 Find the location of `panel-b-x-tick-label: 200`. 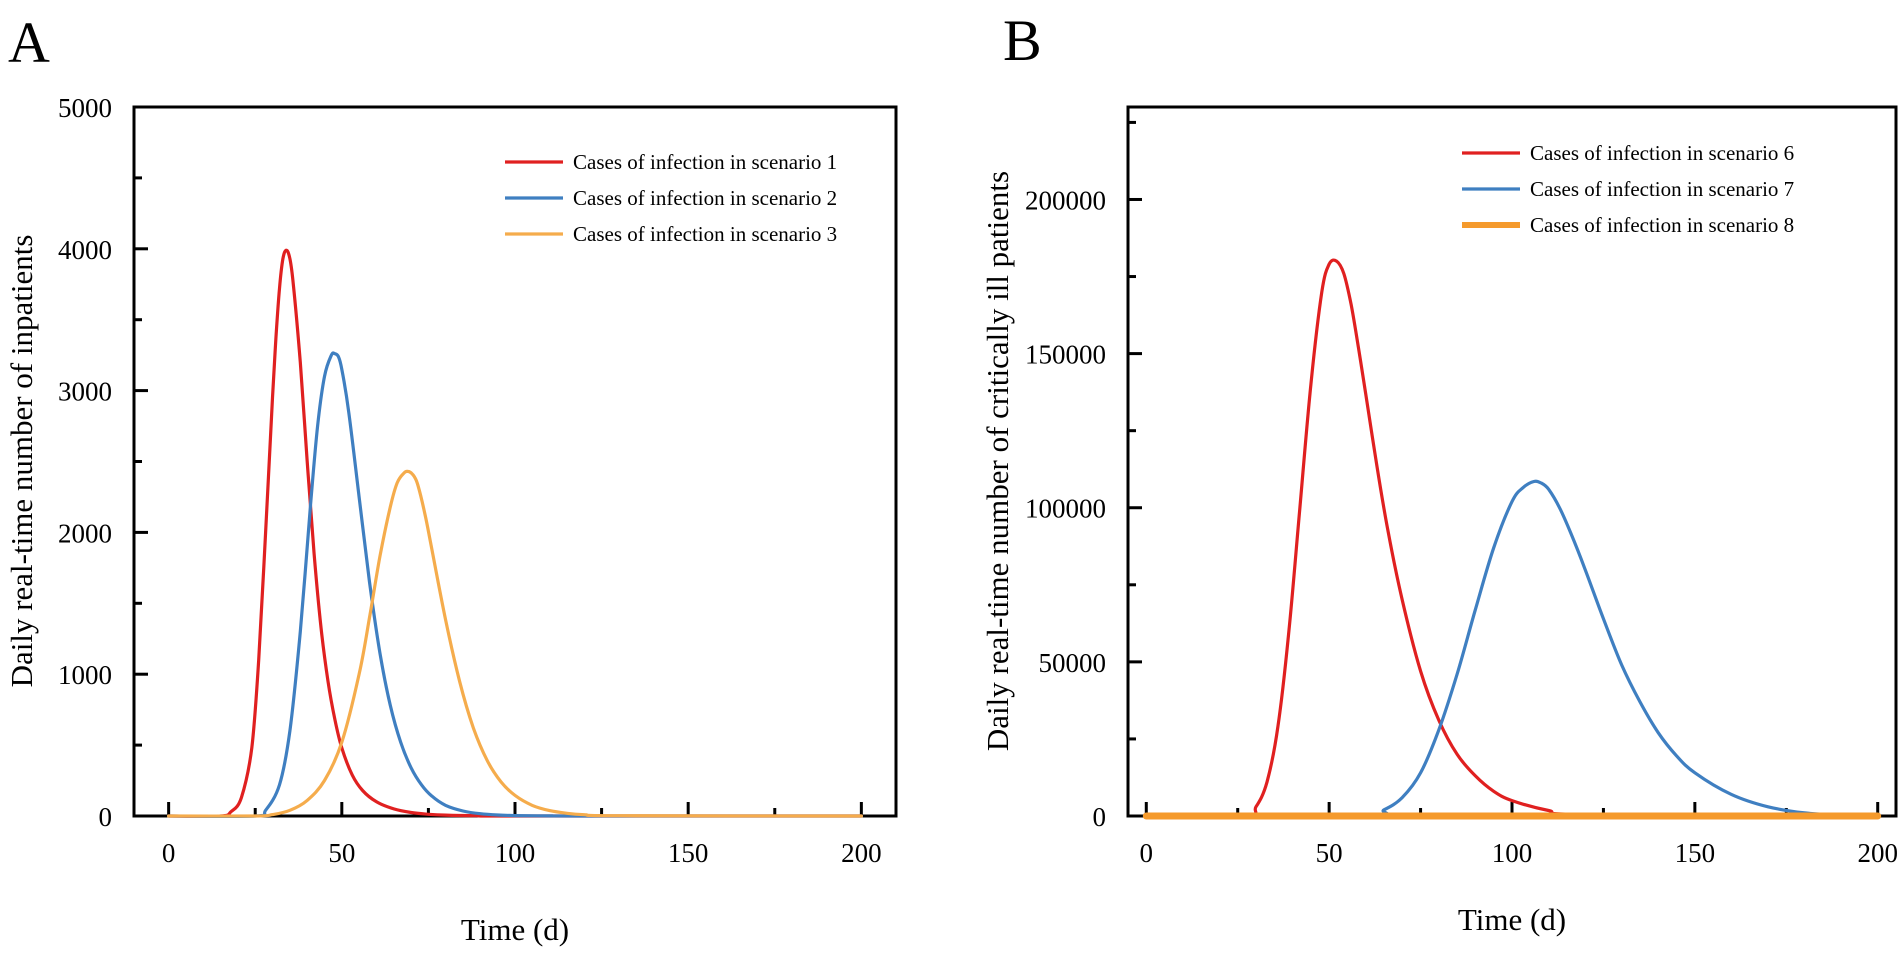

panel-b-x-tick-label: 200 is located at coordinates (1877, 853).